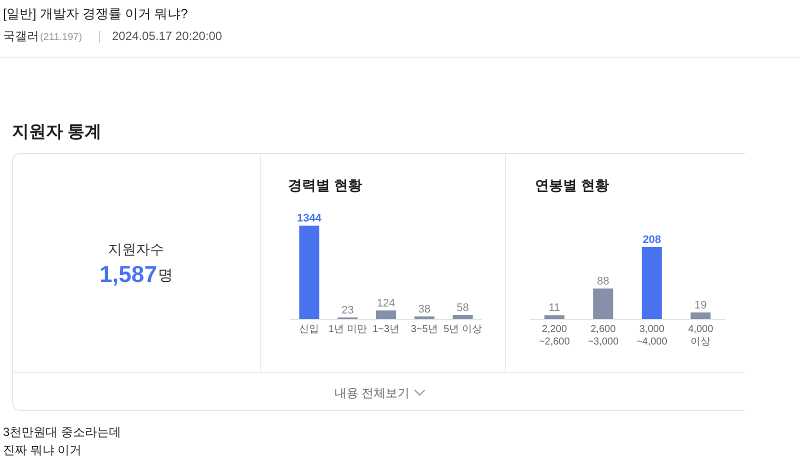  What do you see at coordinates (372, 393) in the screenshot?
I see `text: 내용 전체보기` at bounding box center [372, 393].